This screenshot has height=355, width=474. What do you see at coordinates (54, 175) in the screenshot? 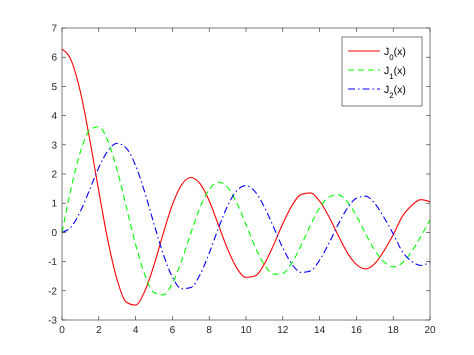
I see `y-tick-label: 2` at bounding box center [54, 175].